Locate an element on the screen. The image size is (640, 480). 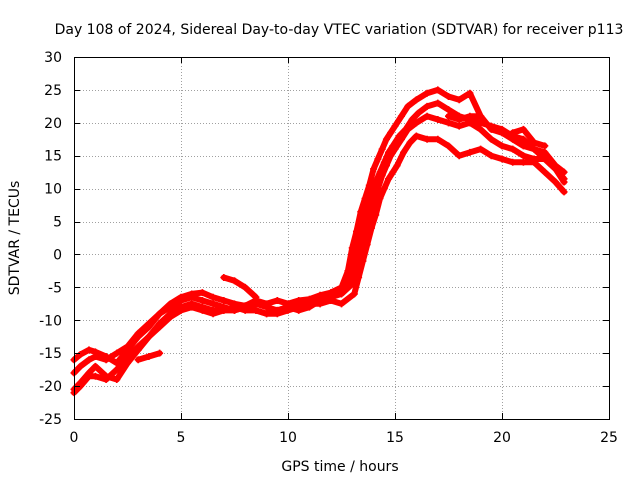
x-tick-label: 5 is located at coordinates (181, 438).